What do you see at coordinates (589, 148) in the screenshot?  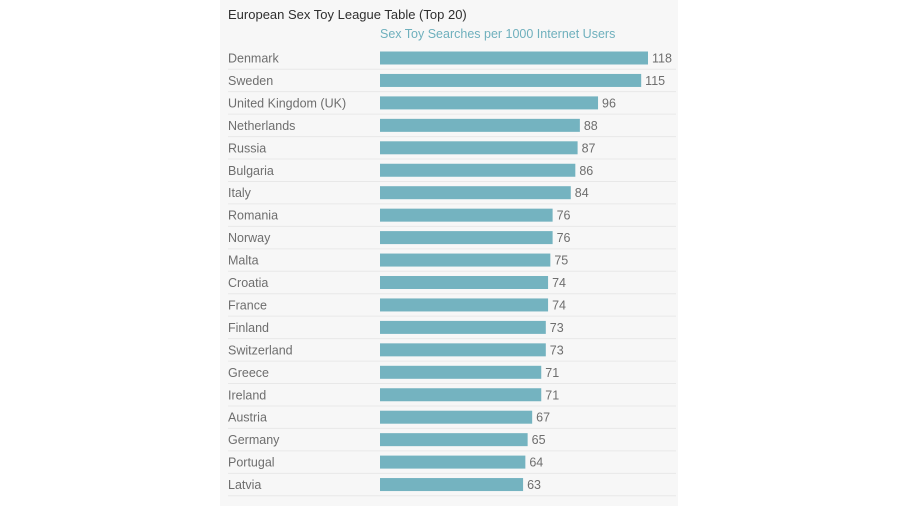 I see `value-label: 87` at bounding box center [589, 148].